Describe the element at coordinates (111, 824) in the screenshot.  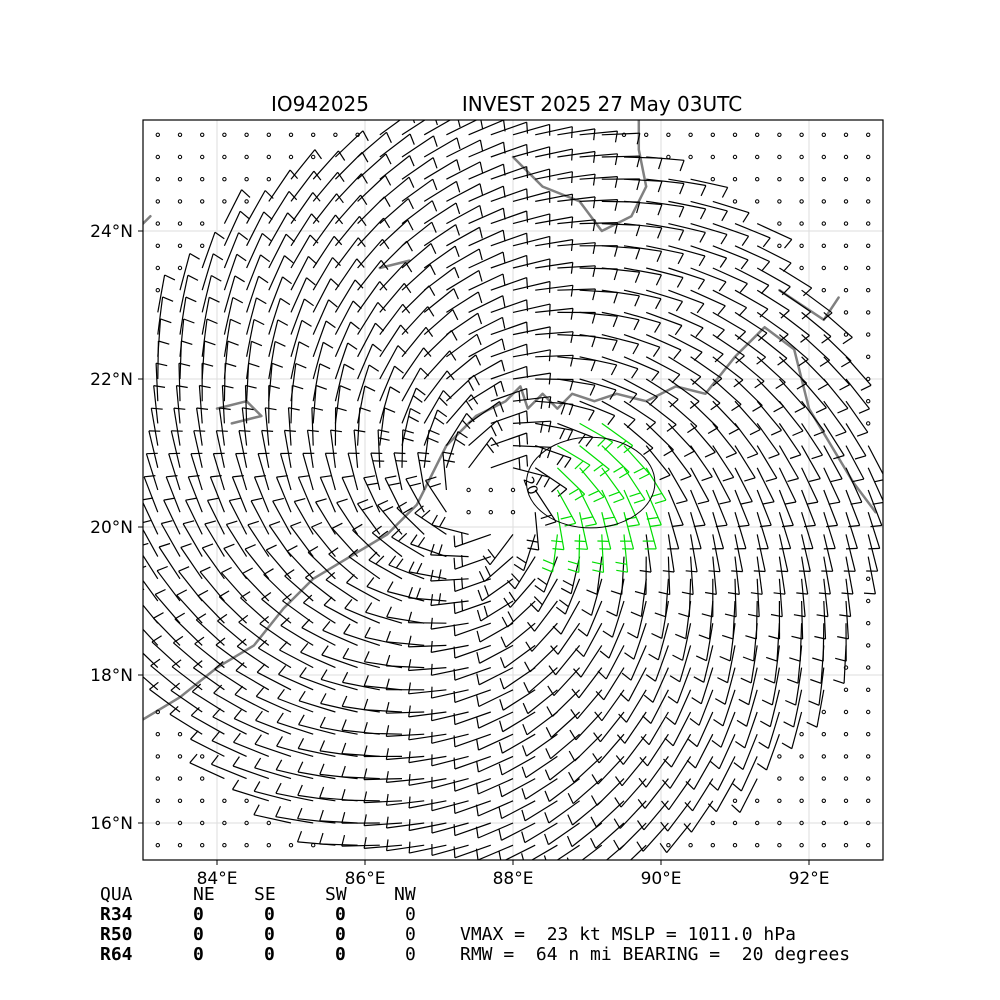
I see `y-tick-label: 16°N` at that location.